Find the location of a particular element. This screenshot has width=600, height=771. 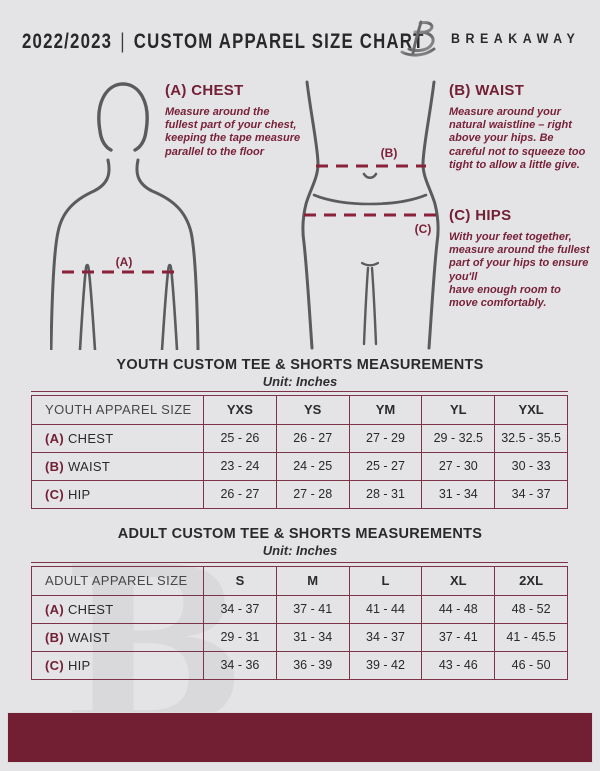

measurement-cell: 36 - 39 is located at coordinates (312, 665).